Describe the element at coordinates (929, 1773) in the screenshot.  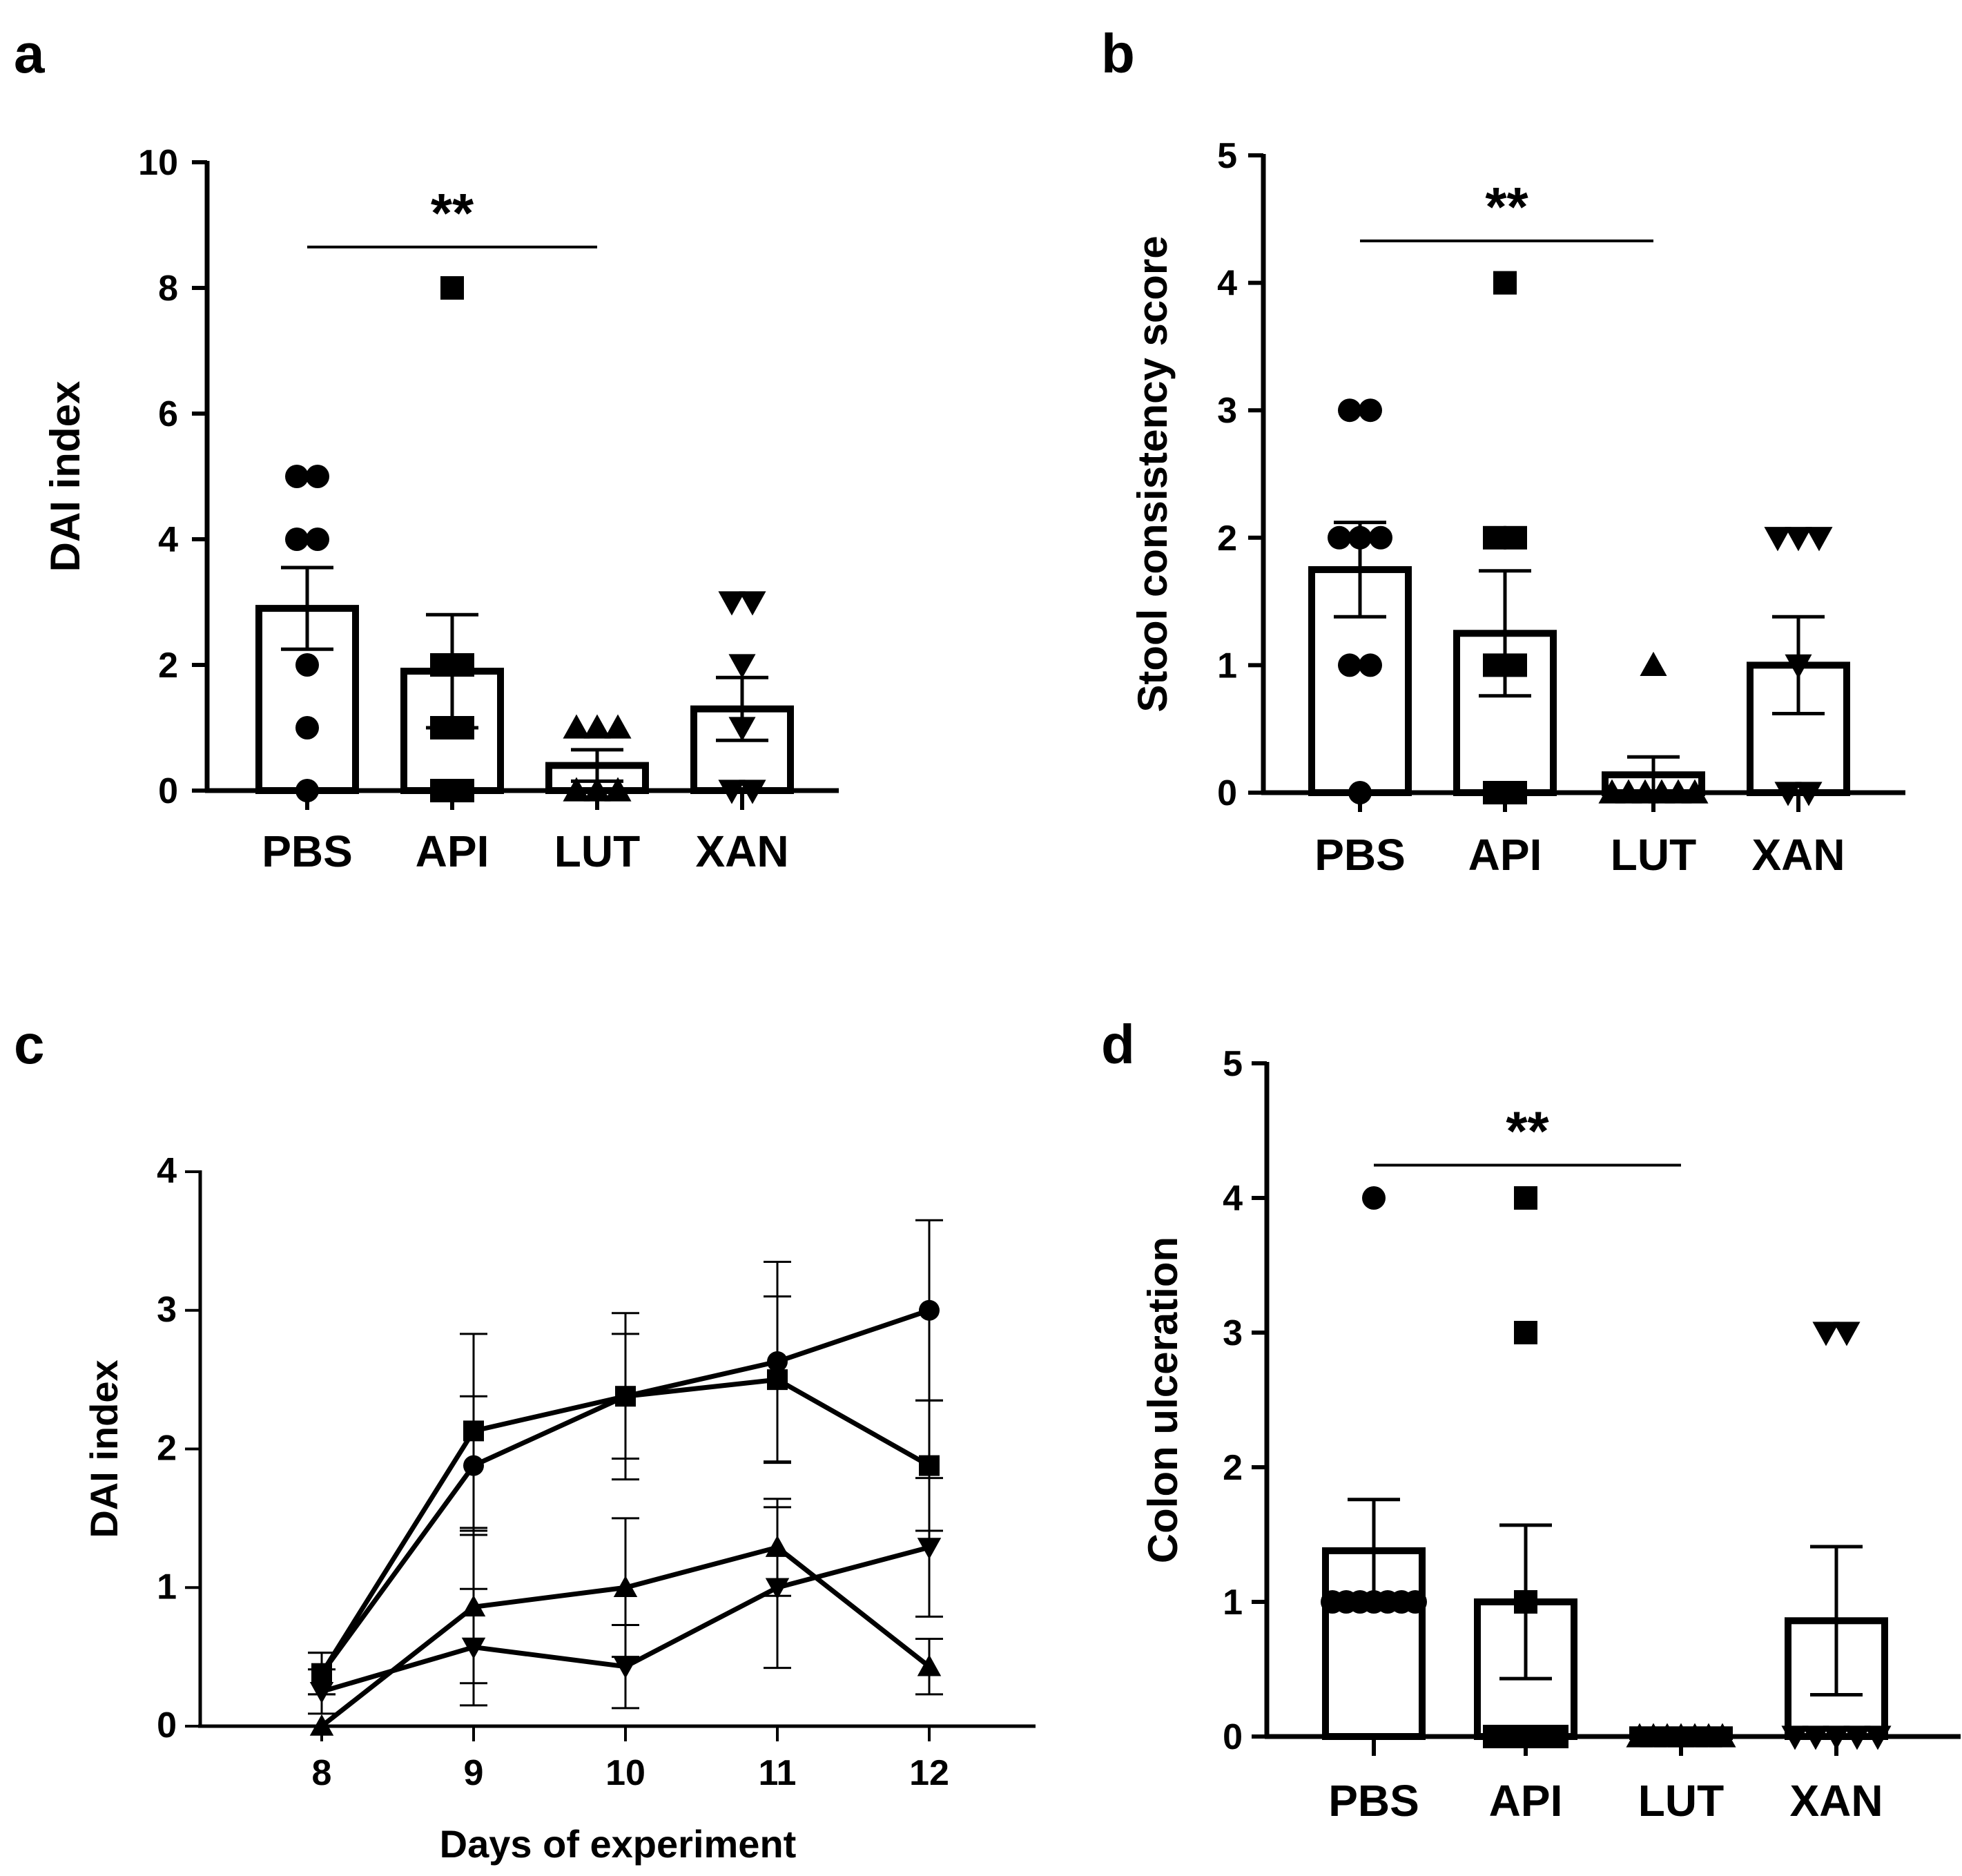
I see `x-tick-label: 12` at that location.